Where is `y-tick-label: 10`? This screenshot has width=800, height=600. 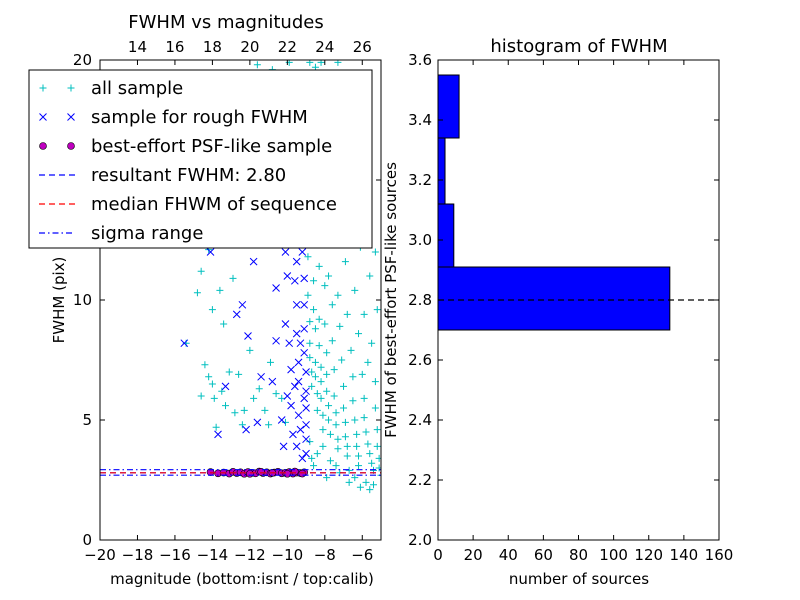 y-tick-label: 10 is located at coordinates (82, 300).